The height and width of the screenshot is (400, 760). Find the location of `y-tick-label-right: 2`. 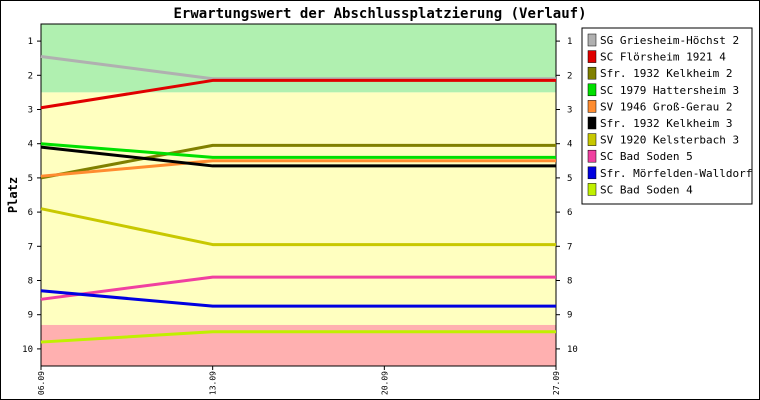

y-tick-label-right: 2 is located at coordinates (569, 76).